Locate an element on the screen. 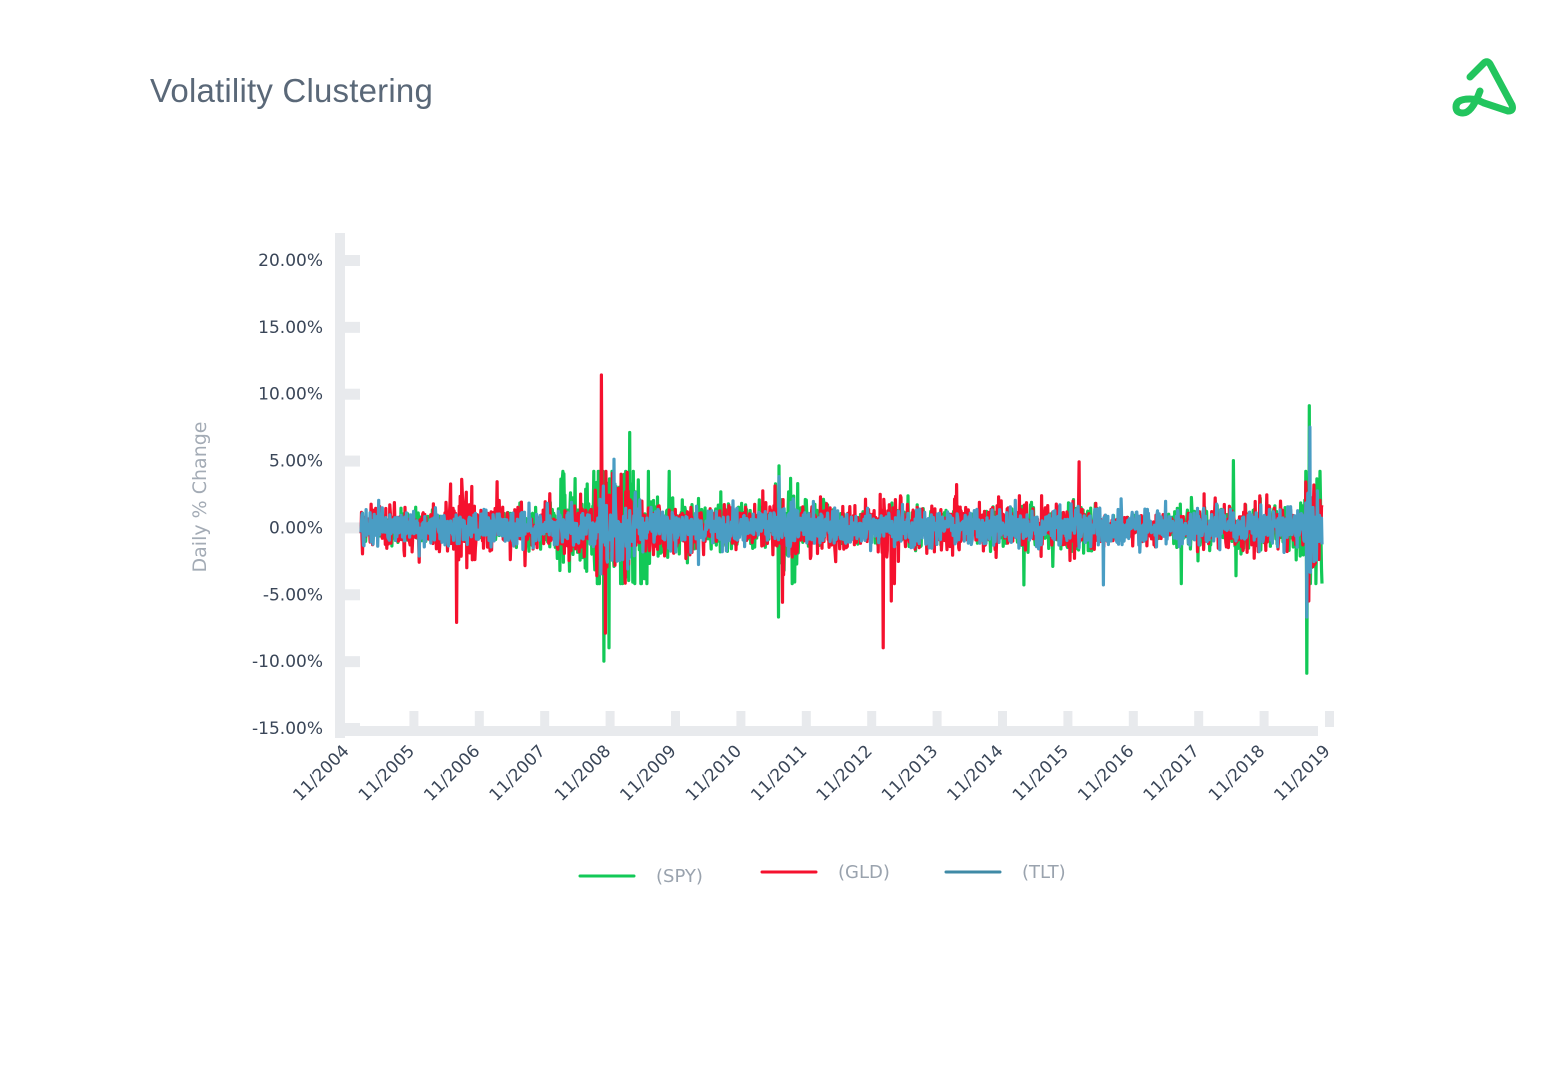 This screenshot has height=1070, width=1560. y-tick-label: -10.00% is located at coordinates (287, 662).